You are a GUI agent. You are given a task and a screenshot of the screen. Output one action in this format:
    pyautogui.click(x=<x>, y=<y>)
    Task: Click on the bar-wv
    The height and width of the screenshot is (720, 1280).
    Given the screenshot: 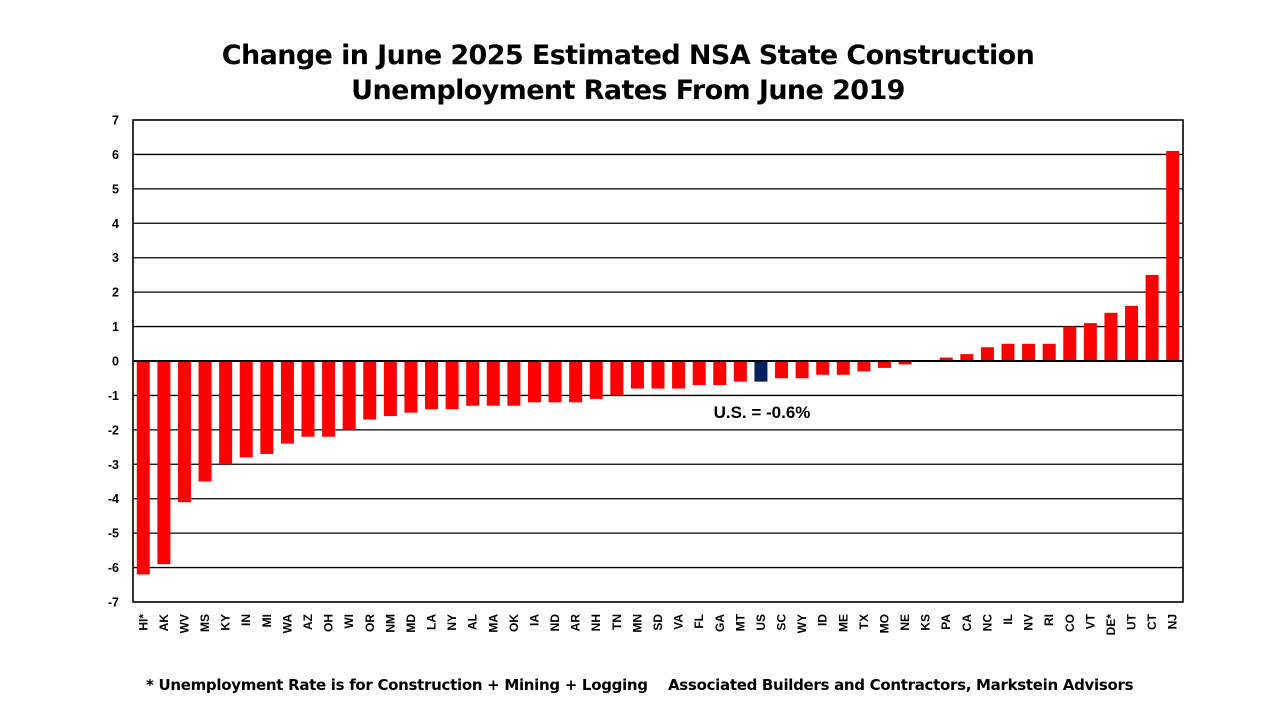 What is the action you would take?
    pyautogui.click(x=184, y=432)
    